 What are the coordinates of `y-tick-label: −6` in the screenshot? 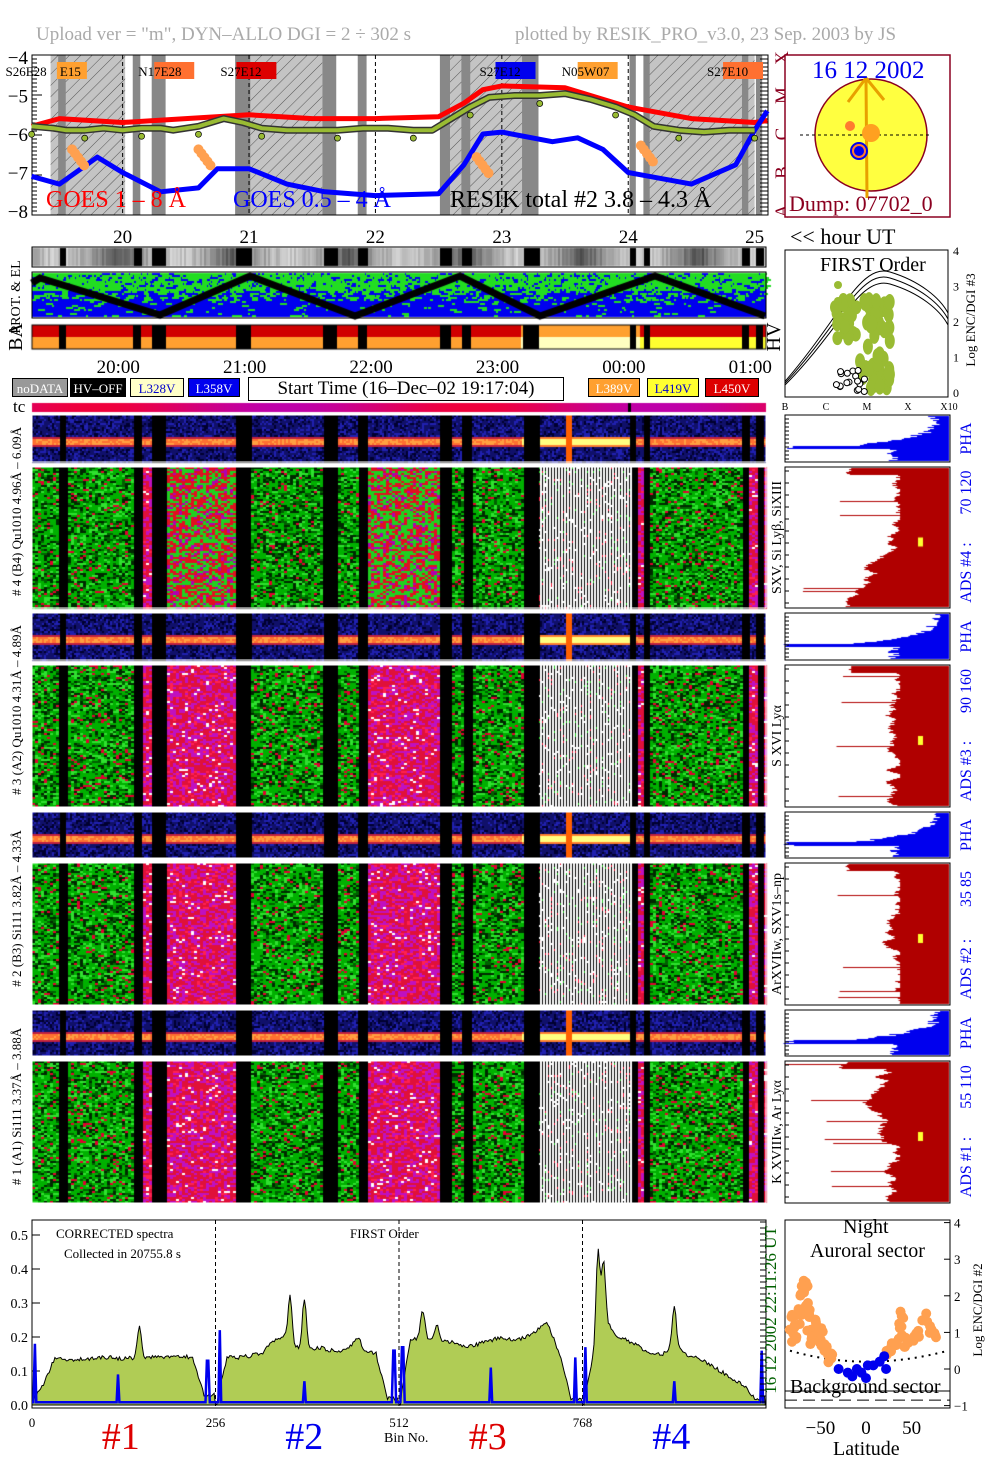 It's located at (18, 135).